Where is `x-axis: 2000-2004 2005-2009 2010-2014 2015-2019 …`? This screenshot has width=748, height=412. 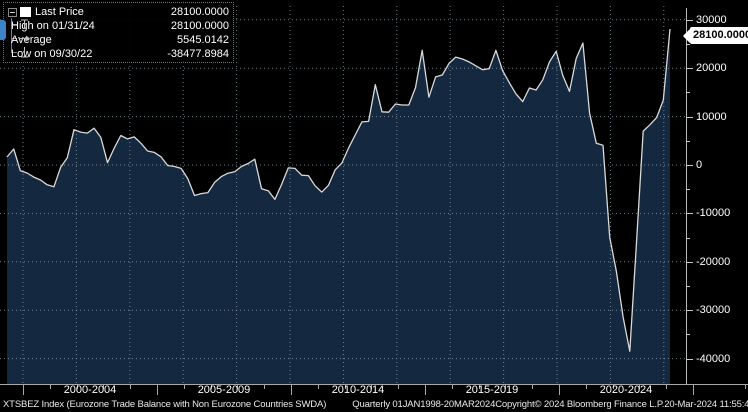
x-axis: 2000-2004 2005-2009 2010-2014 2015-2019 … is located at coordinates (374, 390).